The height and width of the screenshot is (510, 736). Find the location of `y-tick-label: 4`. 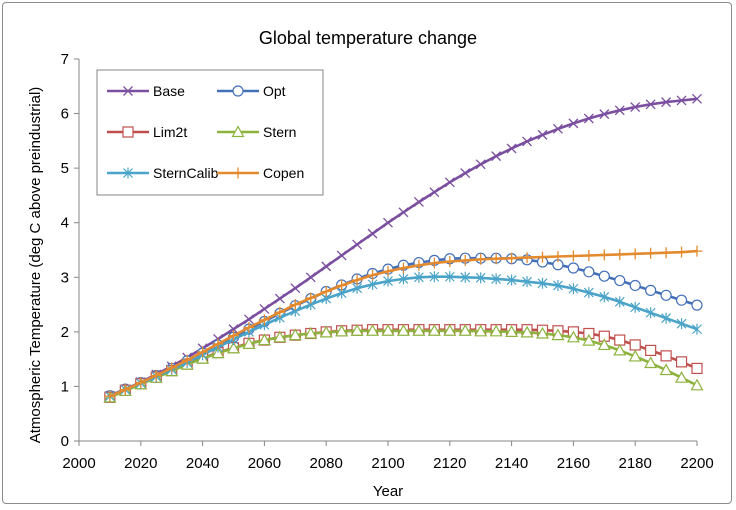

y-tick-label: 4 is located at coordinates (65, 223).